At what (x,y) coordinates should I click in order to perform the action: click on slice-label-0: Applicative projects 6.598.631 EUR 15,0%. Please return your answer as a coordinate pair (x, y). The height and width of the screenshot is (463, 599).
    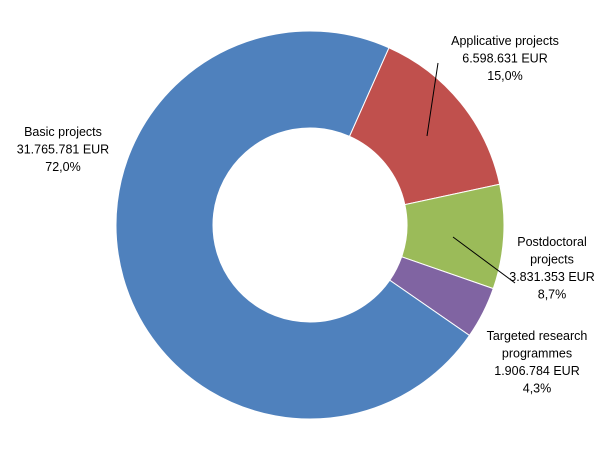
    Looking at the image, I should click on (505, 58).